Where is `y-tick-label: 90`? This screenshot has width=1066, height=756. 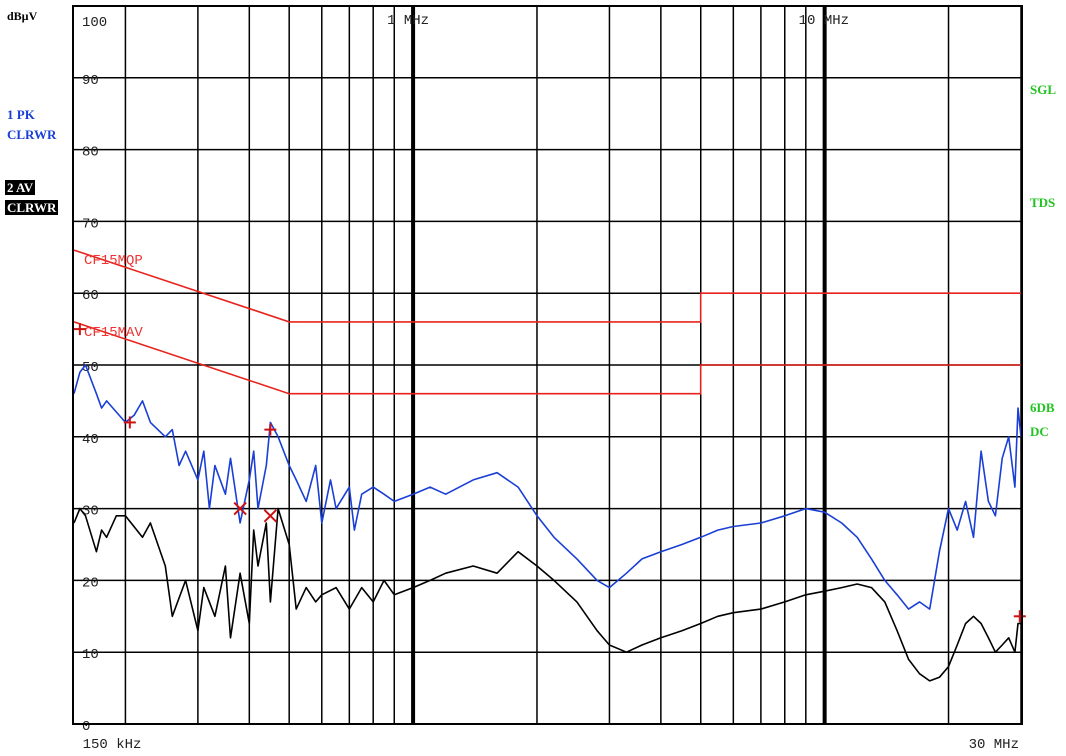
y-tick-label: 90 is located at coordinates (90, 81).